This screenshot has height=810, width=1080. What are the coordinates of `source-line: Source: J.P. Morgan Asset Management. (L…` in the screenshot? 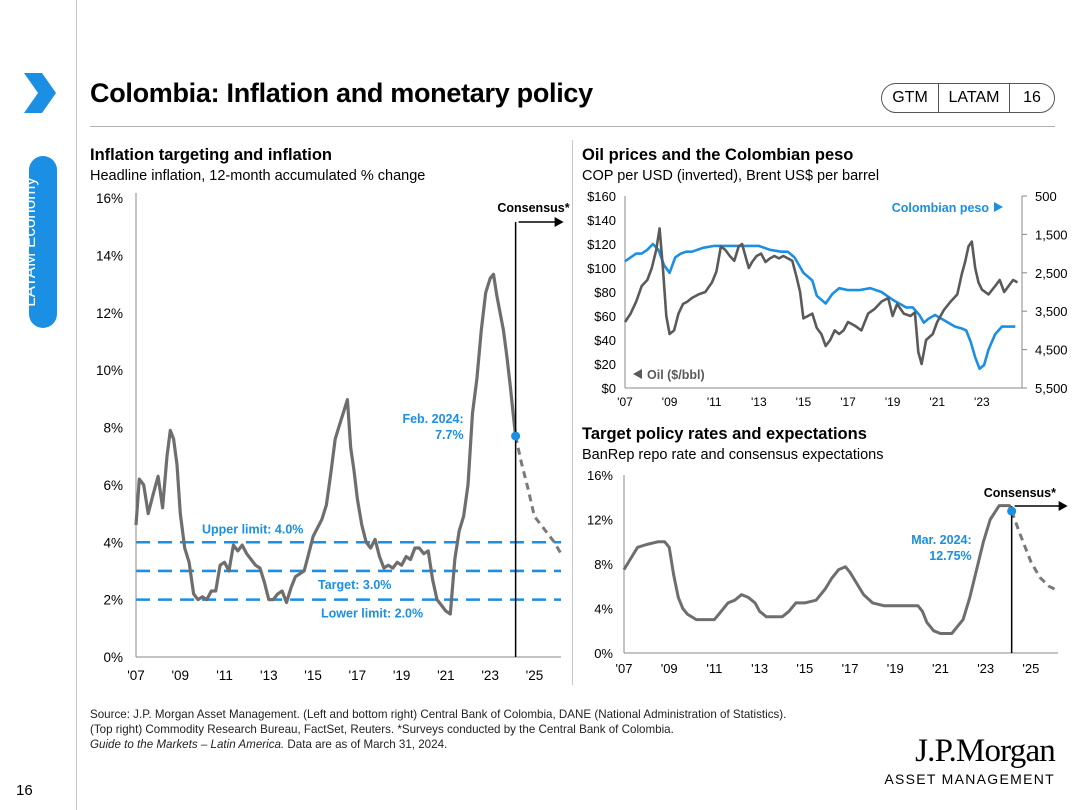 It's located at (438, 714).